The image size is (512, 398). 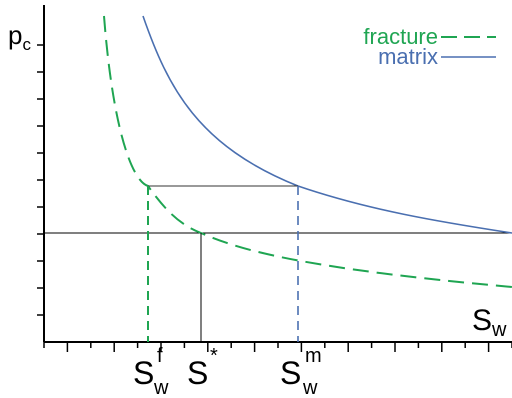 I want to click on s-w-m-label: S, so click(x=290, y=373).